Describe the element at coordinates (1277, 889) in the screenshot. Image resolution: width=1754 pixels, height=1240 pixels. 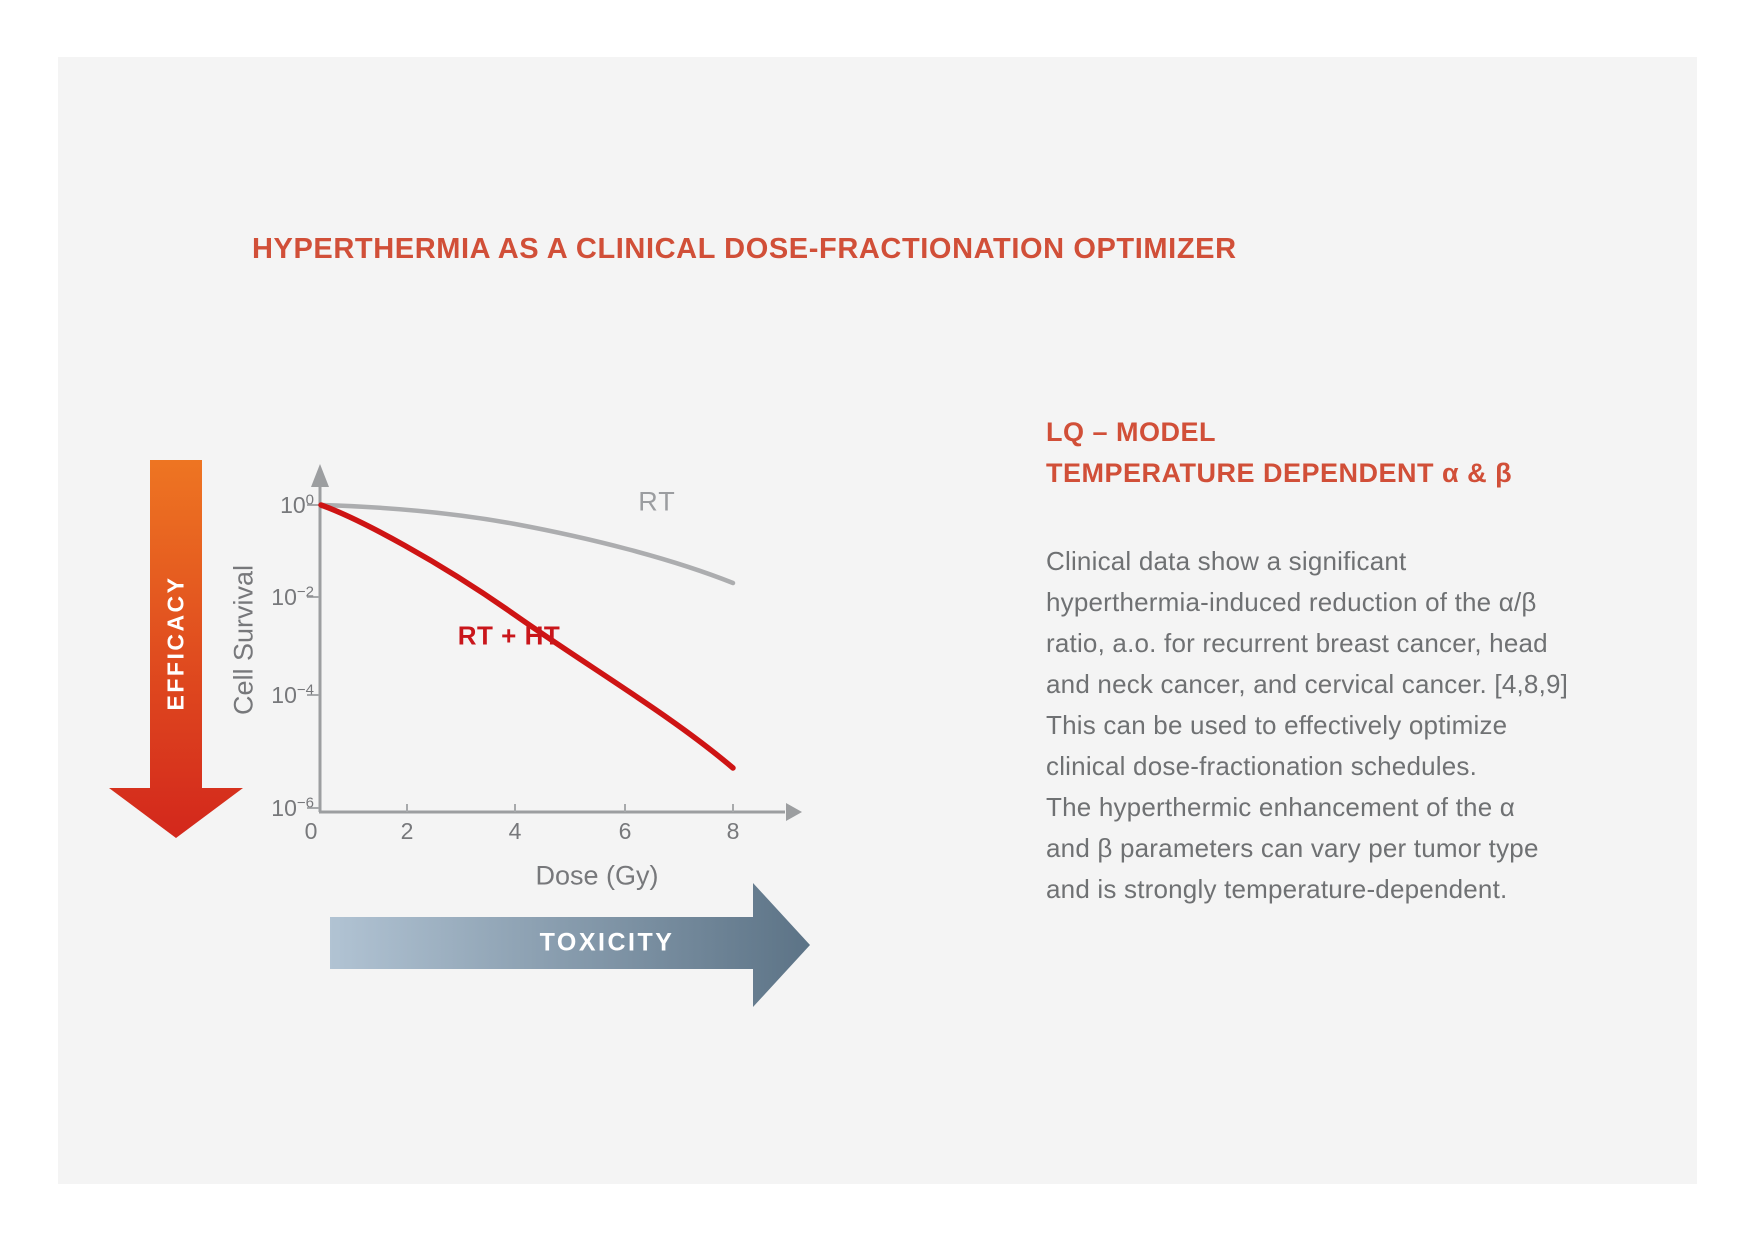
I see `body-line: and is strongly temperature-dependent.` at that location.